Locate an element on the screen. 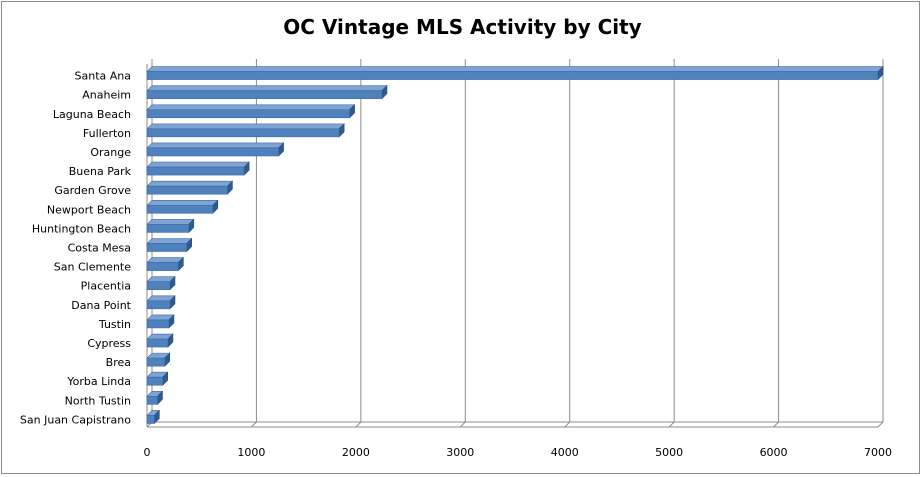  category-label: Tustin is located at coordinates (114, 324).